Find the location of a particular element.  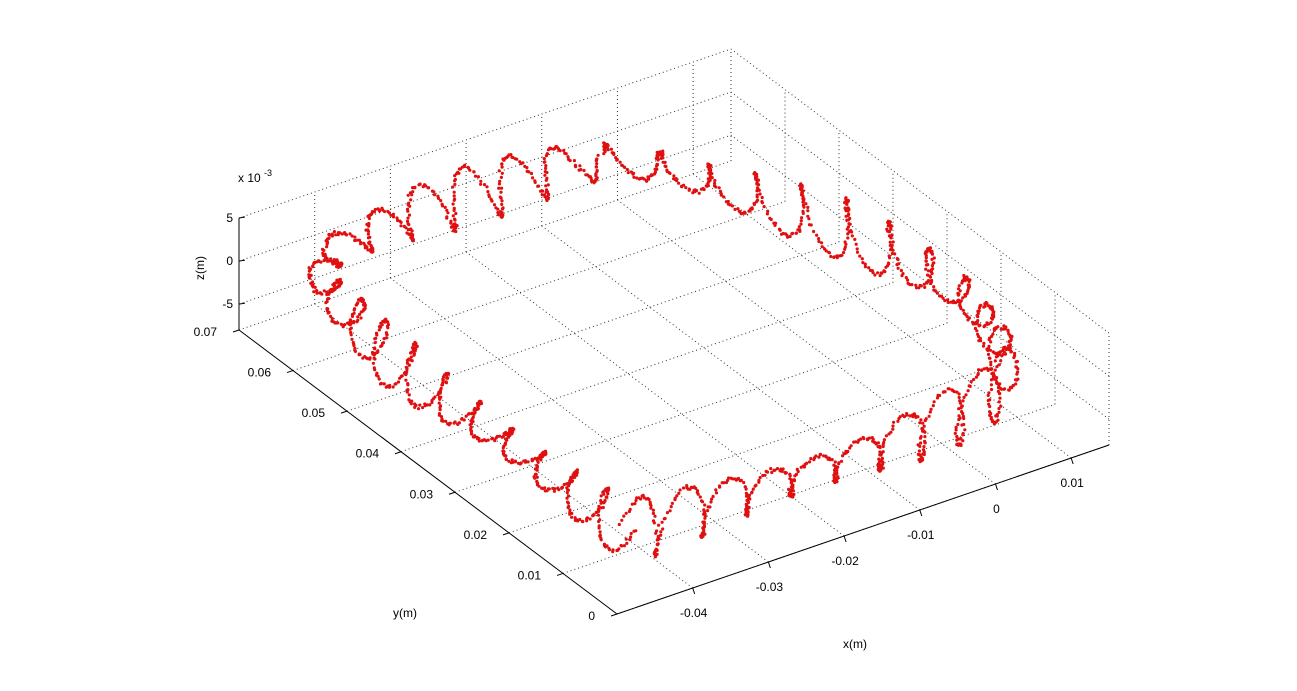

floor-gridline-x is located at coordinates (806, 342).